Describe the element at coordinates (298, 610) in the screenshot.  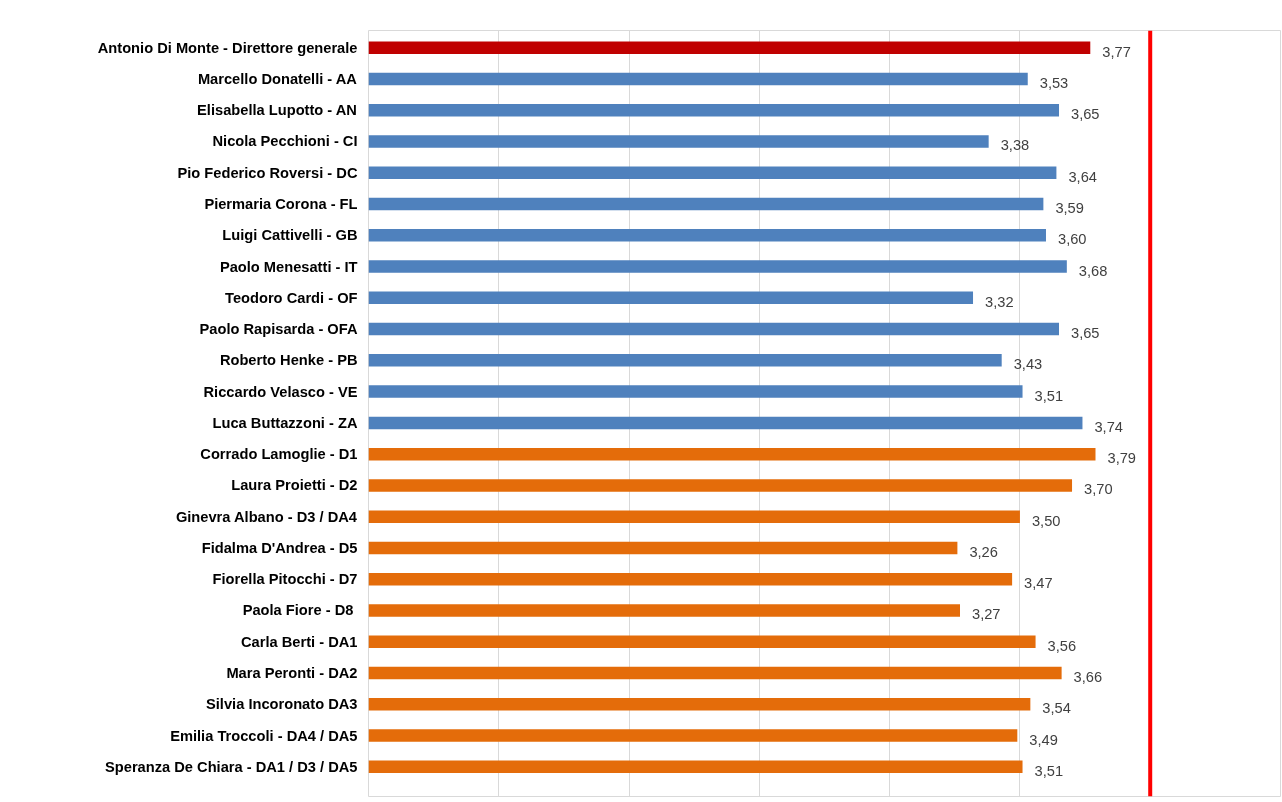
I see `y-tick-label: Paola Fiore - D8` at that location.